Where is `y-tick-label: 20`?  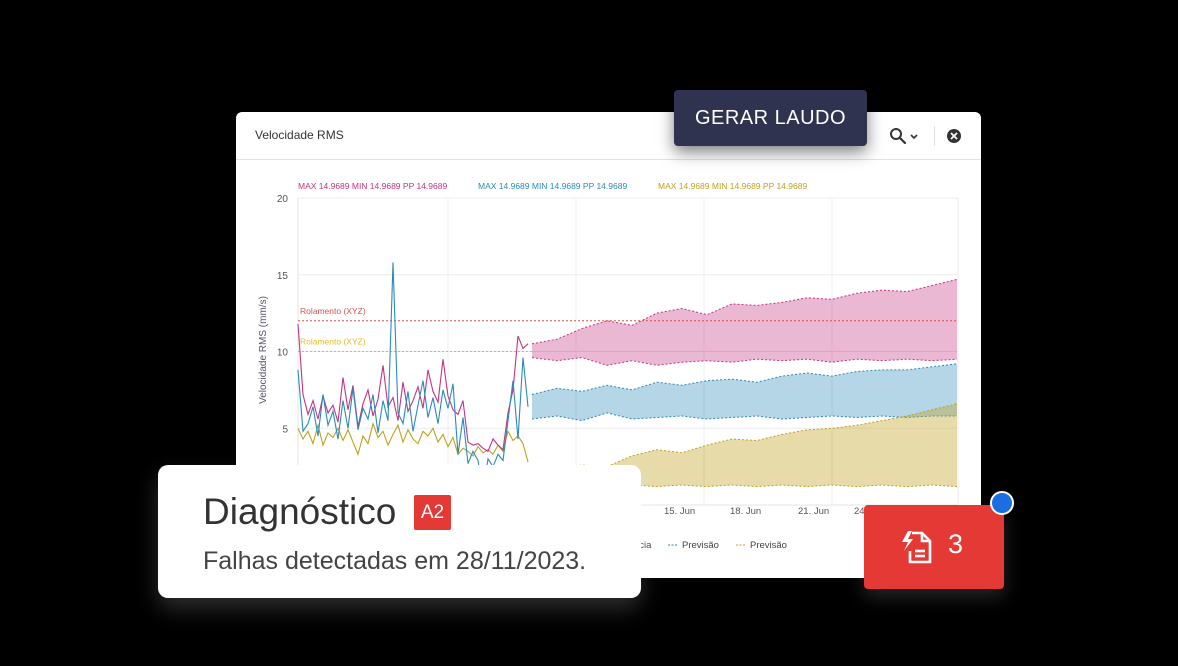 y-tick-label: 20 is located at coordinates (283, 199).